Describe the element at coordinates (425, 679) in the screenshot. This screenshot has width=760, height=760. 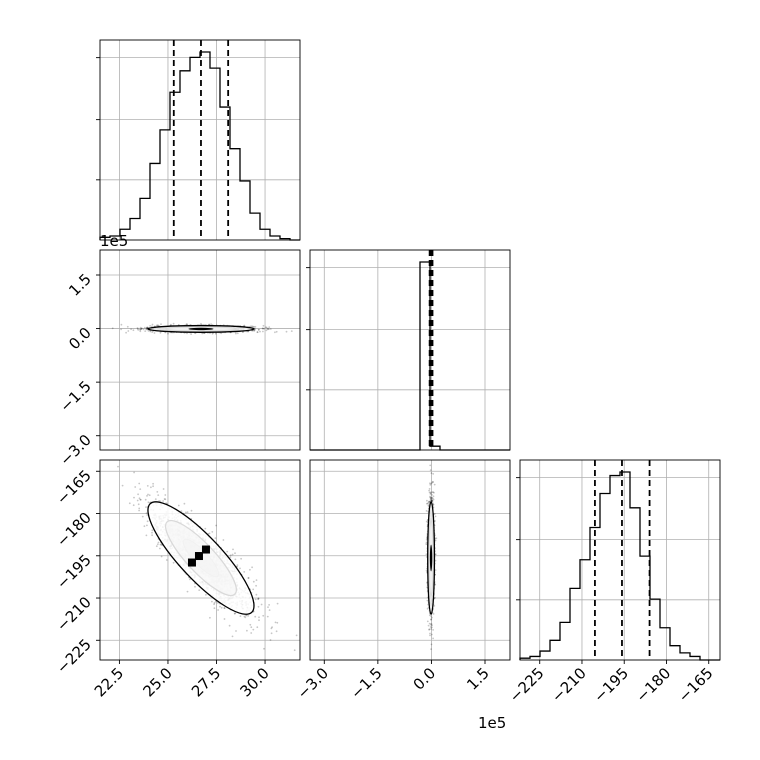
I see `x-tick-label: 0.0` at that location.